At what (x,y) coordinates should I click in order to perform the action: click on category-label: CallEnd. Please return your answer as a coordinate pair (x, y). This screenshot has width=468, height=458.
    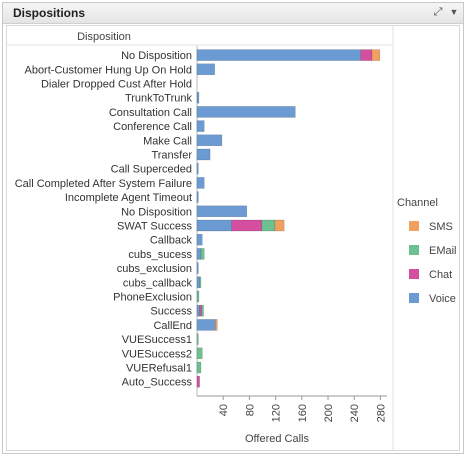
    Looking at the image, I should click on (172, 326).